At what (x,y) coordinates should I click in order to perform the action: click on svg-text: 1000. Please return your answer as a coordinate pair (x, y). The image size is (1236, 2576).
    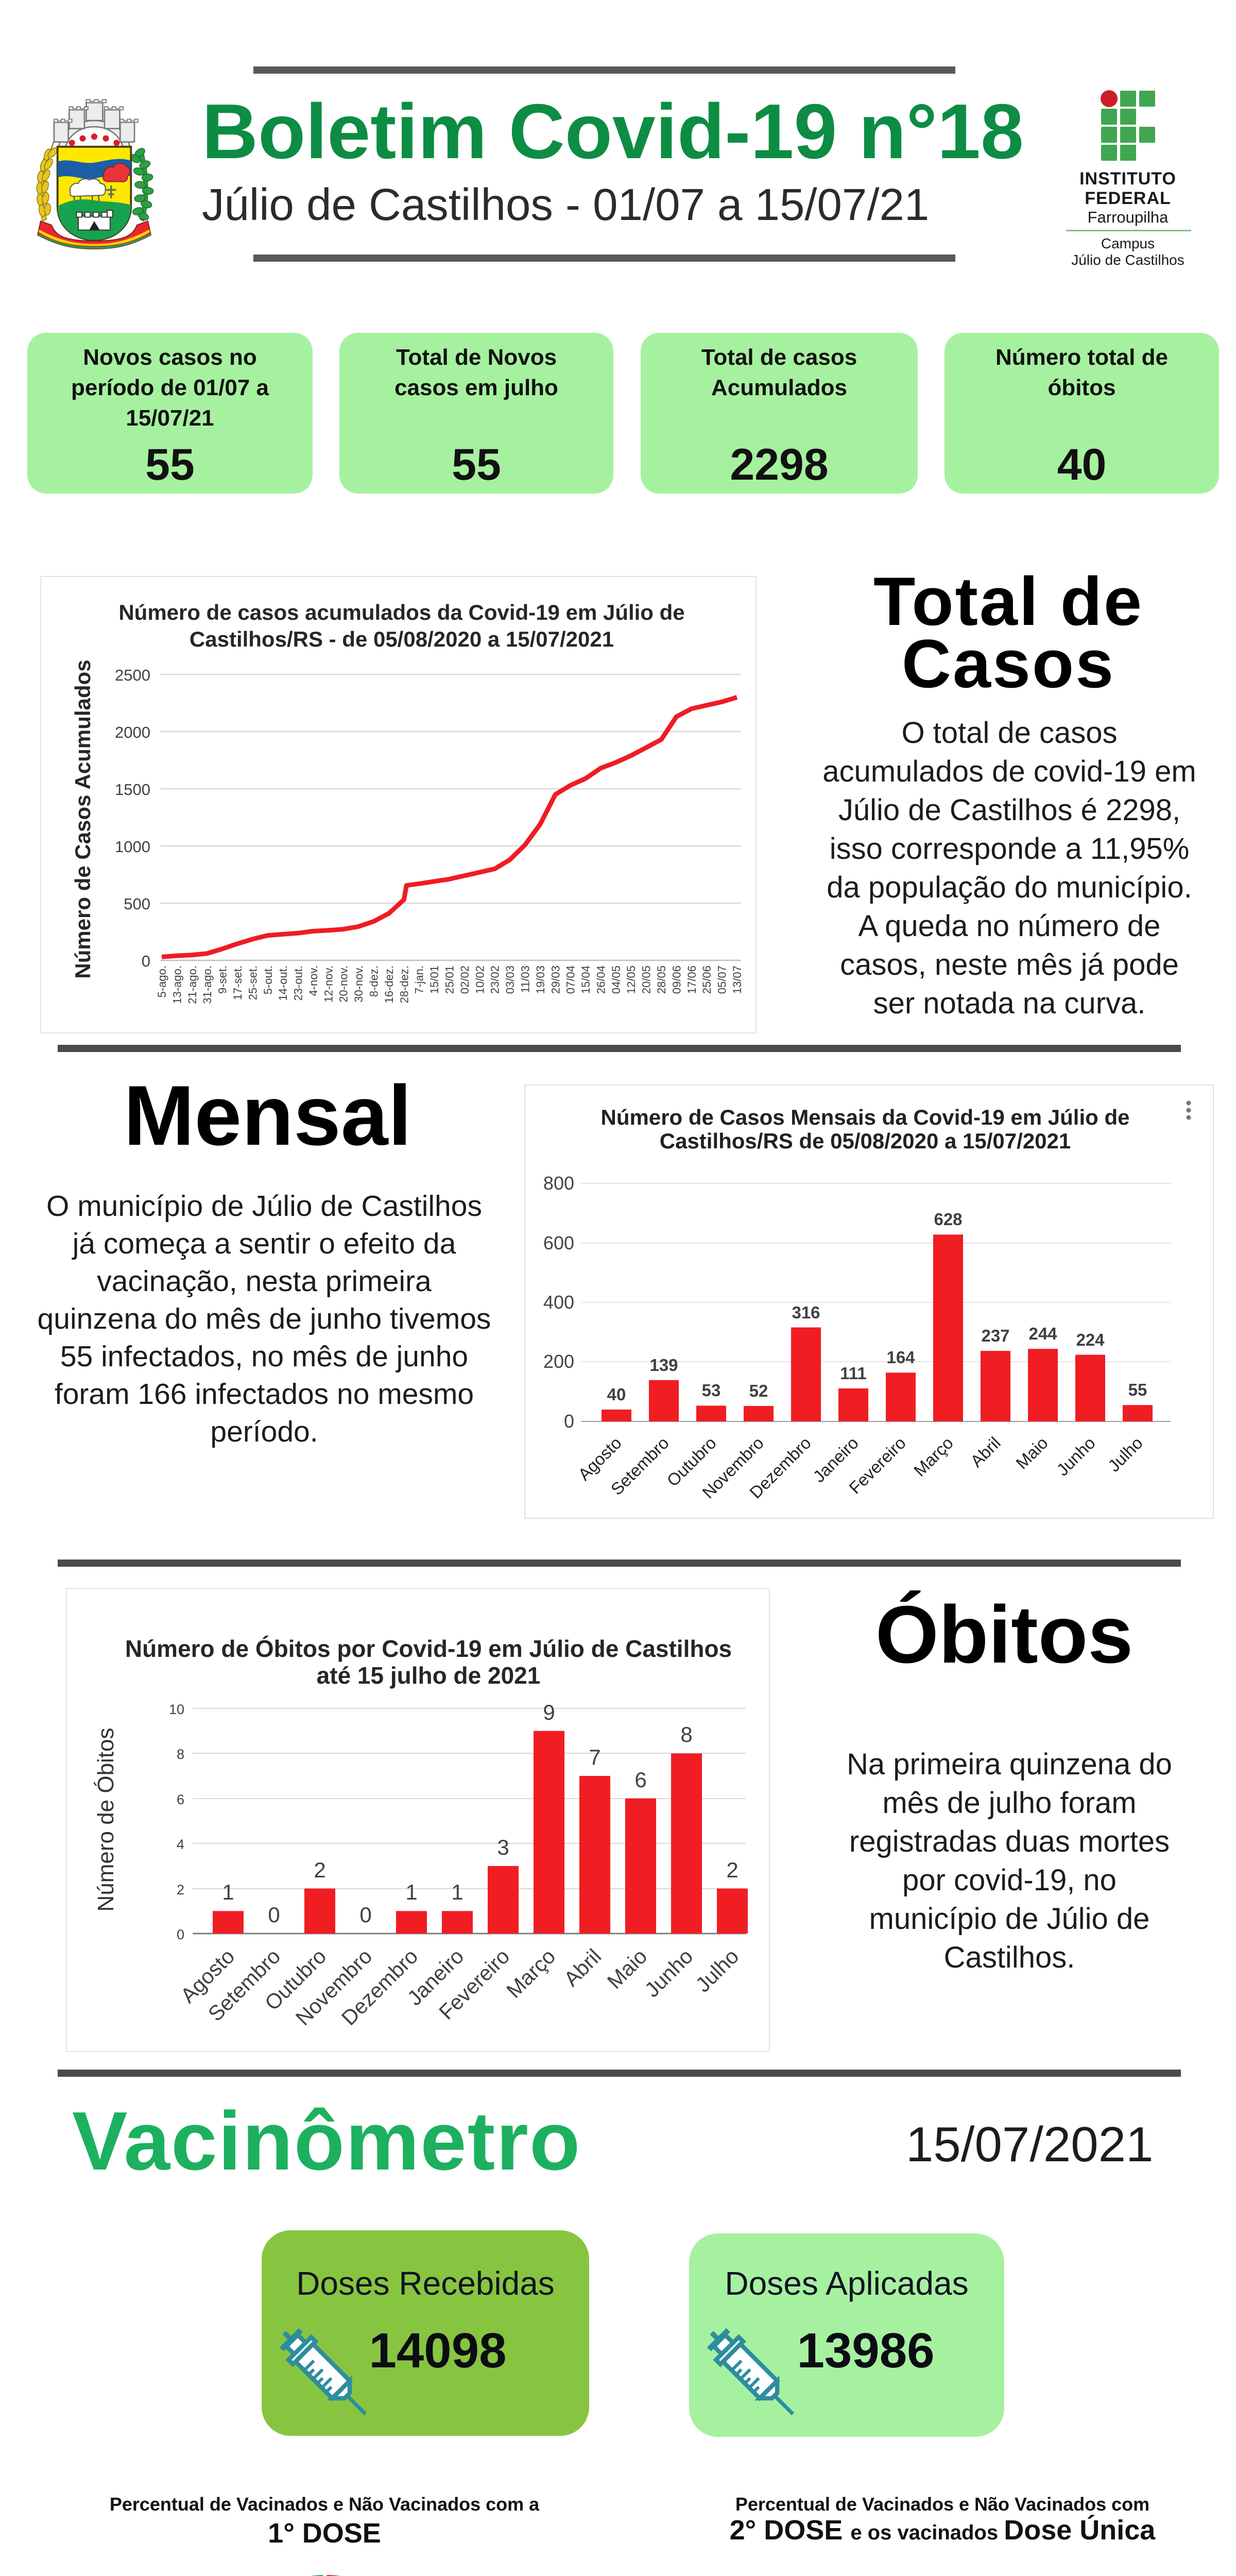
    Looking at the image, I should click on (132, 847).